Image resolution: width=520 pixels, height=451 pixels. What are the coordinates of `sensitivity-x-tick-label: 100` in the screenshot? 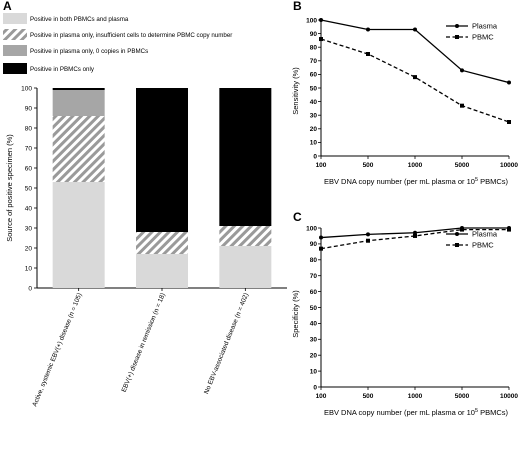 It's located at (321, 165).